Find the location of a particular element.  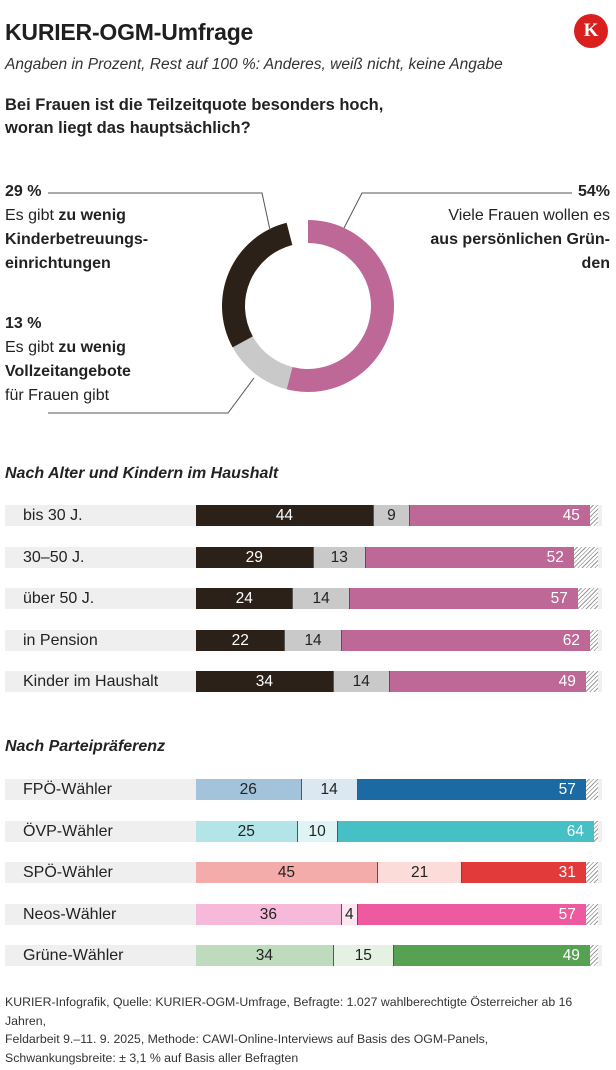

bar-value-label: 24 is located at coordinates (244, 598).